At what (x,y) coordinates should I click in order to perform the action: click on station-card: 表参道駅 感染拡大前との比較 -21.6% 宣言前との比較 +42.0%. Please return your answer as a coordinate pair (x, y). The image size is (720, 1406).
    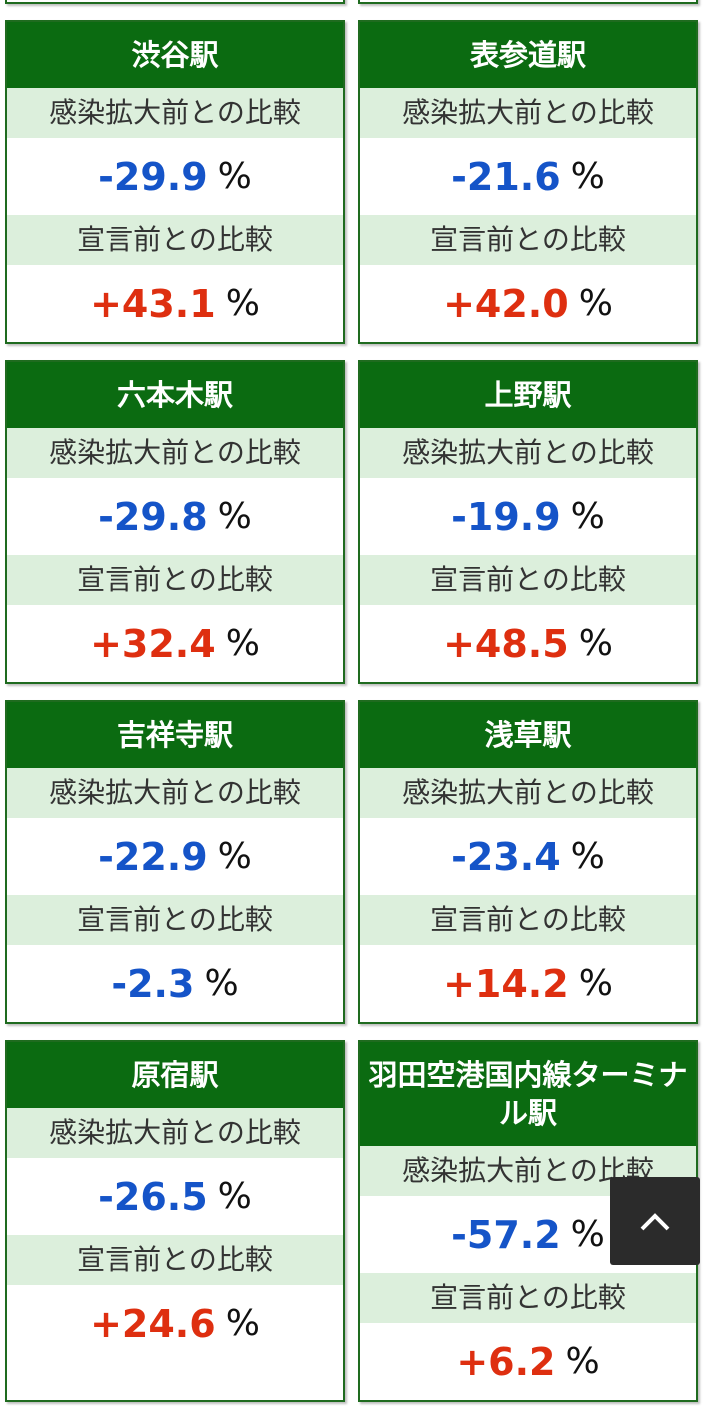
    Looking at the image, I should click on (528, 182).